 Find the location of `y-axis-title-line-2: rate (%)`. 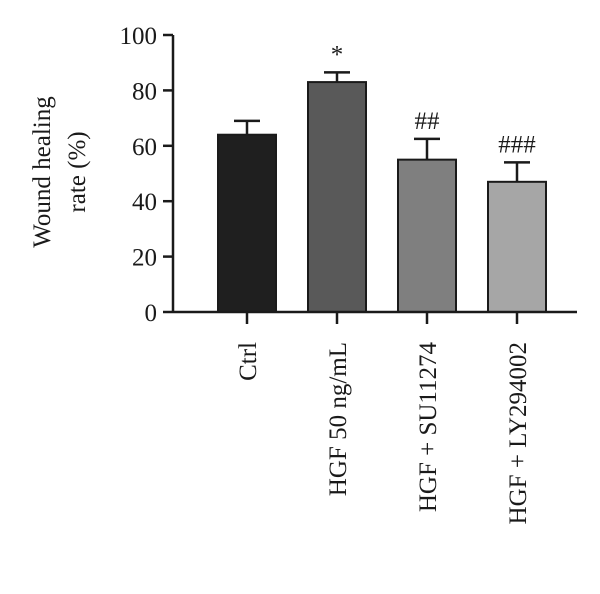

y-axis-title-line-2: rate (%) is located at coordinates (77, 171).